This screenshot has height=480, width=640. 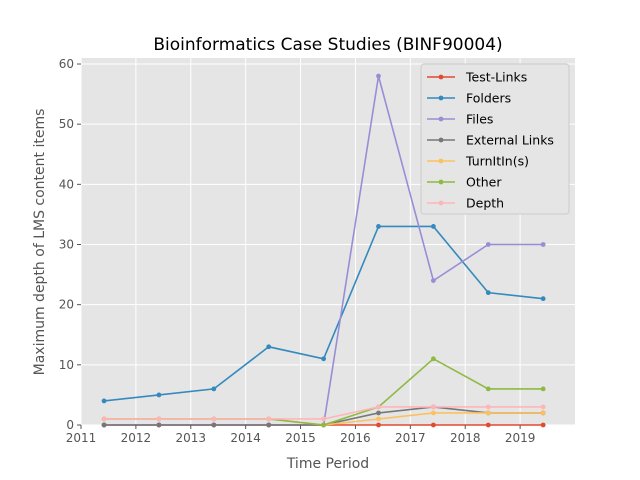 I want to click on x-tick-label: 2019, so click(x=520, y=438).